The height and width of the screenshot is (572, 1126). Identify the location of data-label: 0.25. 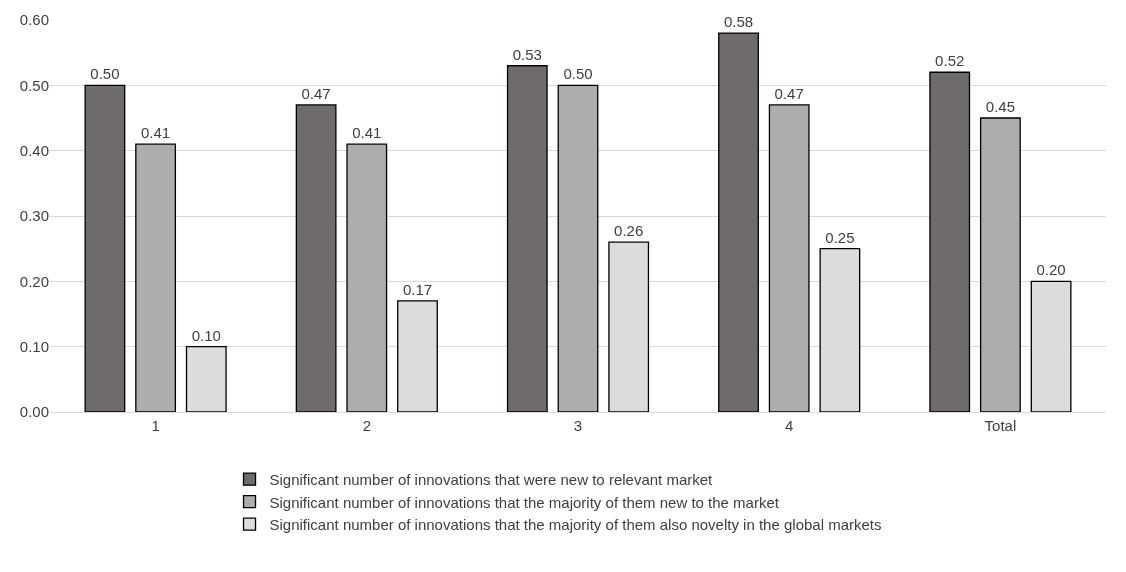
(840, 237).